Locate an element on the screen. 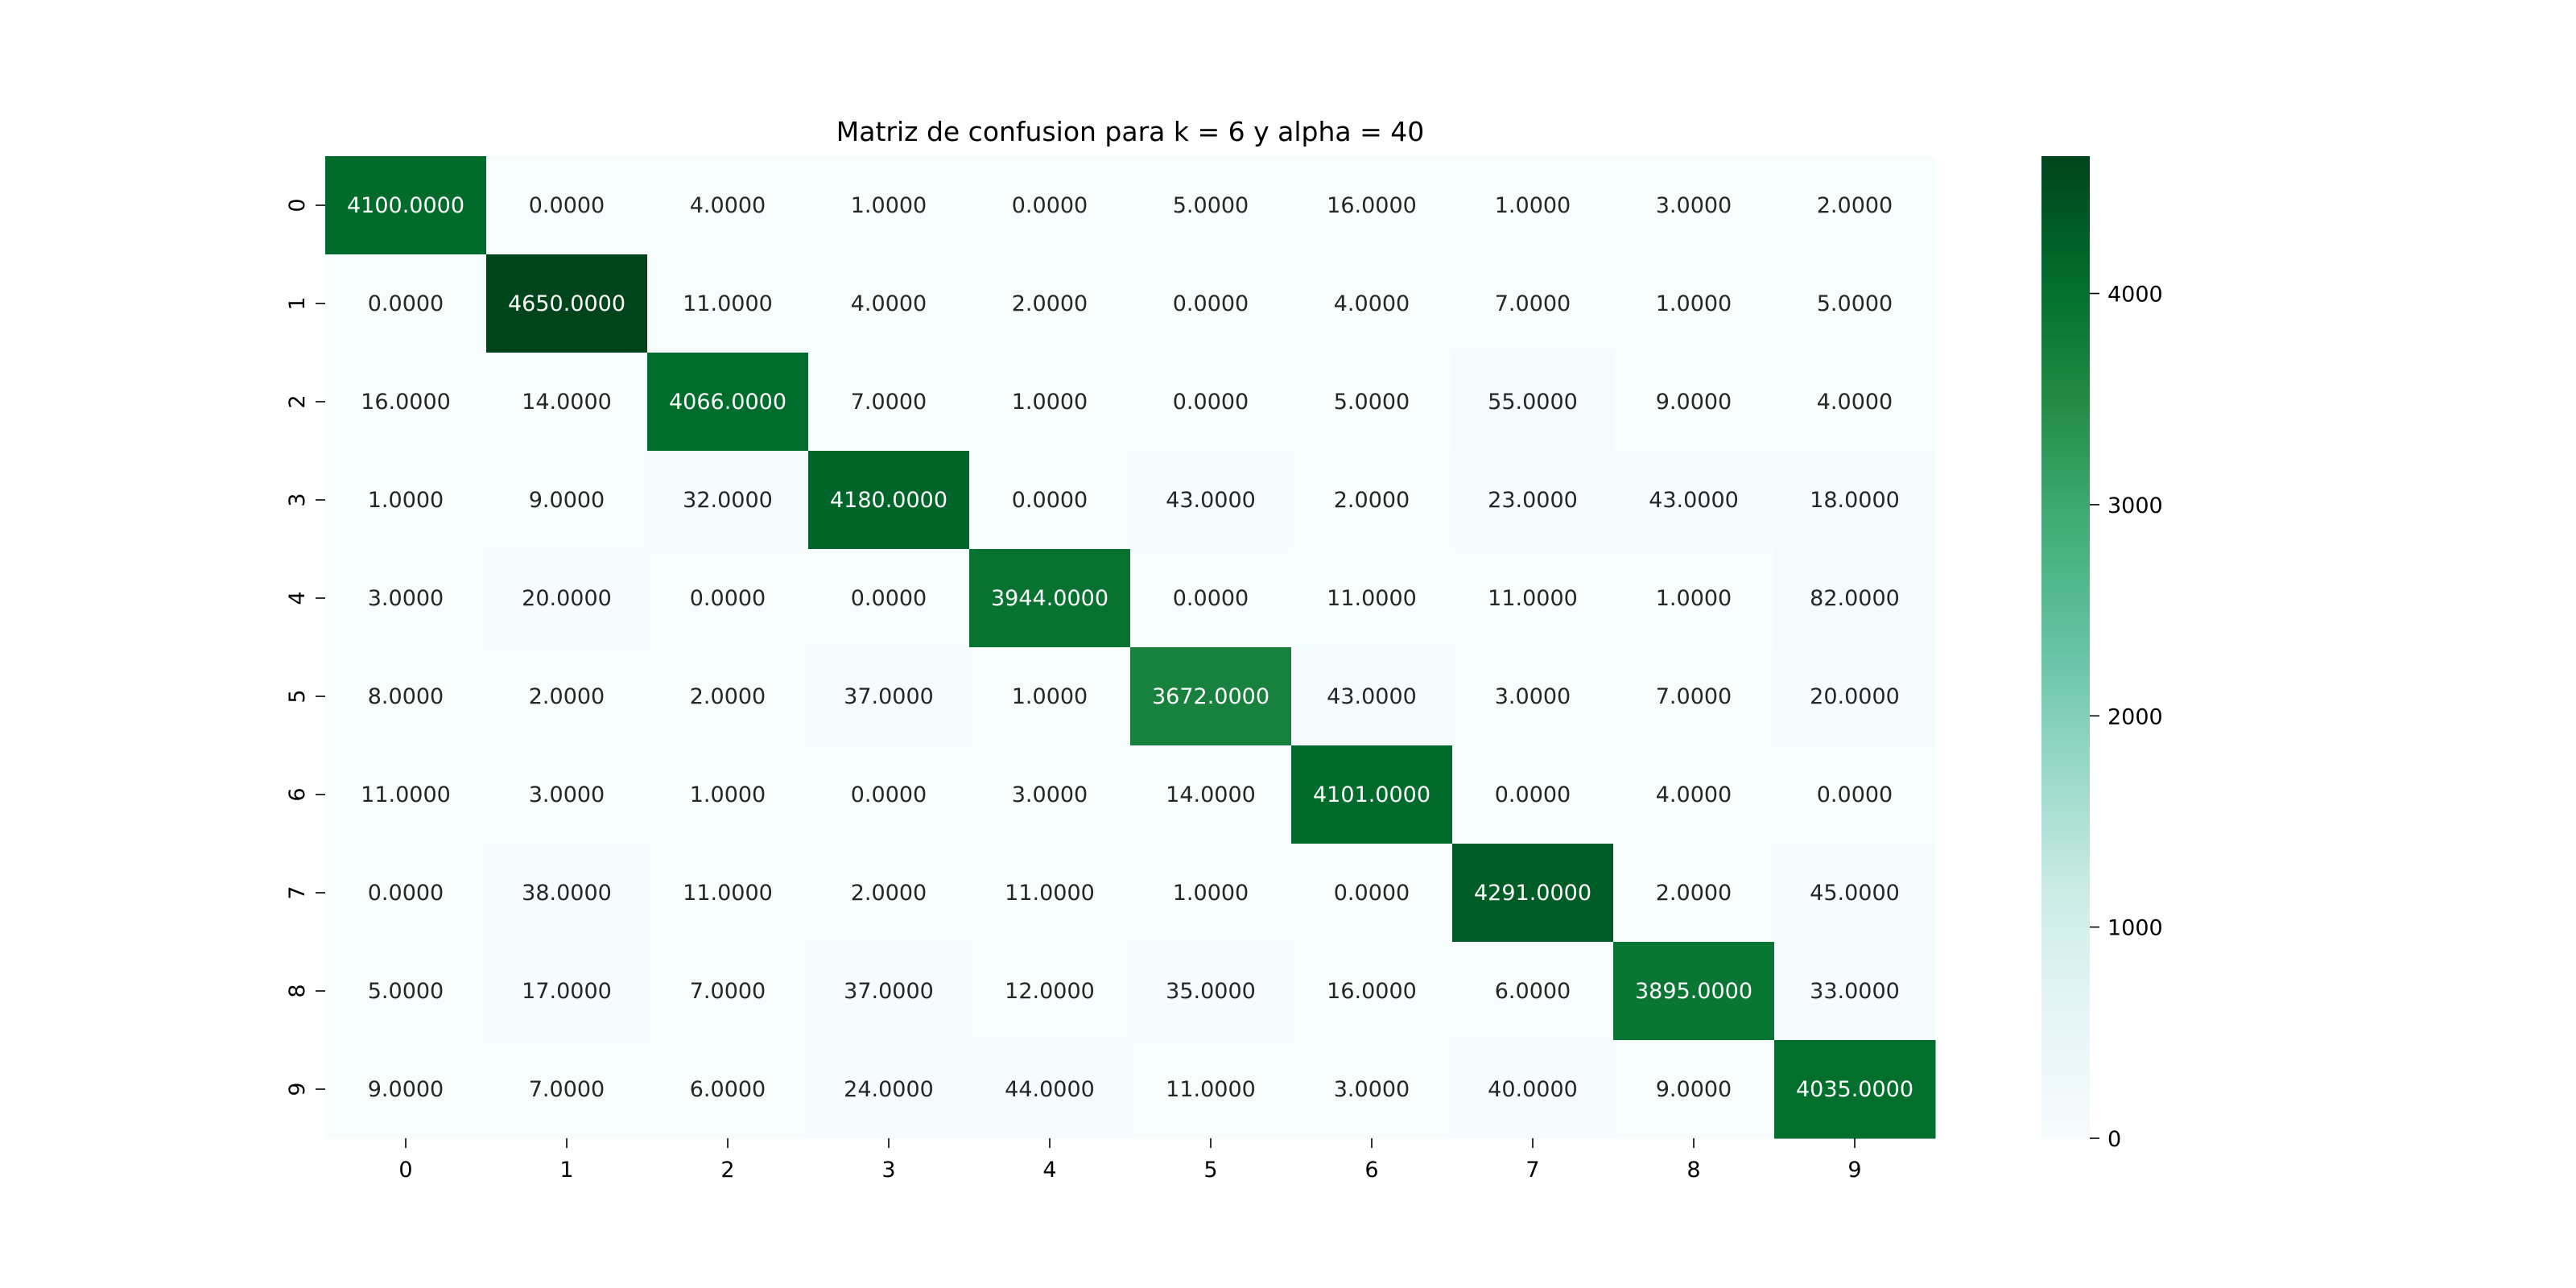 The width and height of the screenshot is (2576, 1288). cell-label-r6-c1: 3.0000 is located at coordinates (567, 794).